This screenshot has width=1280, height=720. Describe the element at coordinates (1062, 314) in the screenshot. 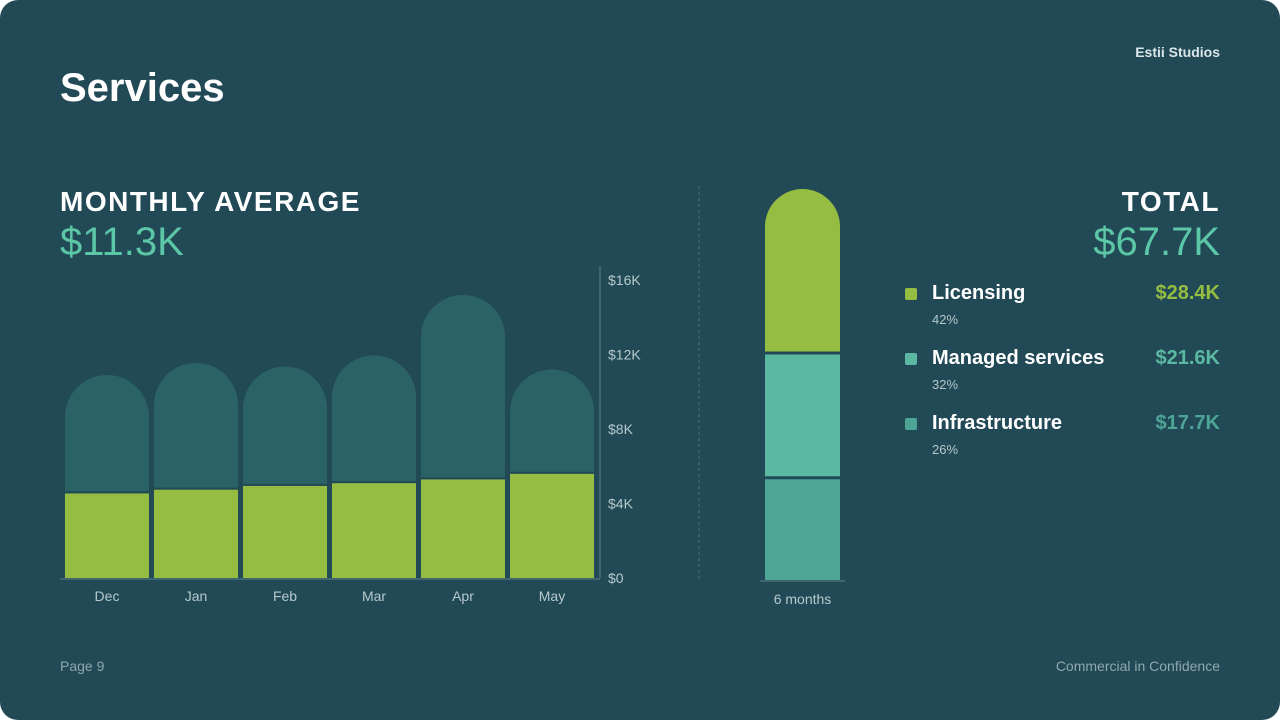

I see `legend-item: Licensing 42% $28.4K` at that location.